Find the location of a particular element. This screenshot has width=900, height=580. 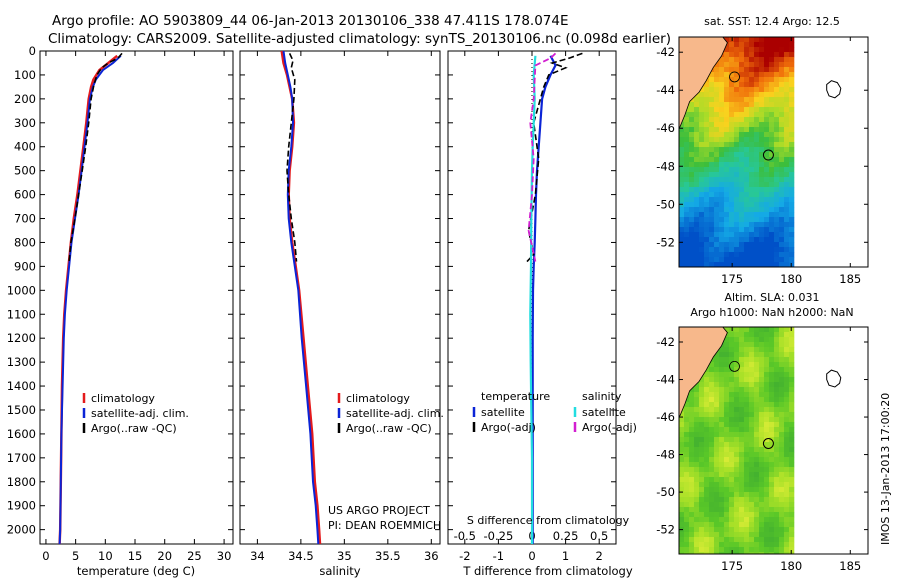

y-tick-label: 100 is located at coordinates (25, 75).